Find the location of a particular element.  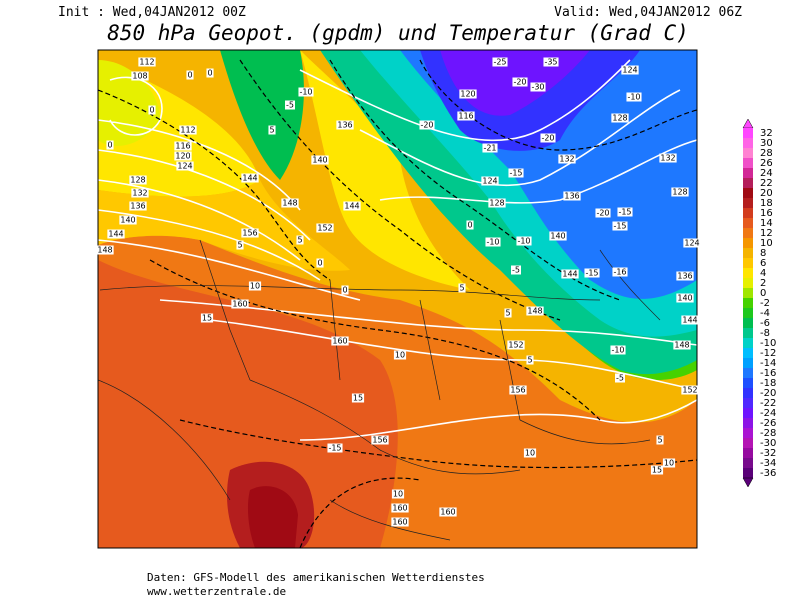

temperature-label: -20 is located at coordinates (519, 82).